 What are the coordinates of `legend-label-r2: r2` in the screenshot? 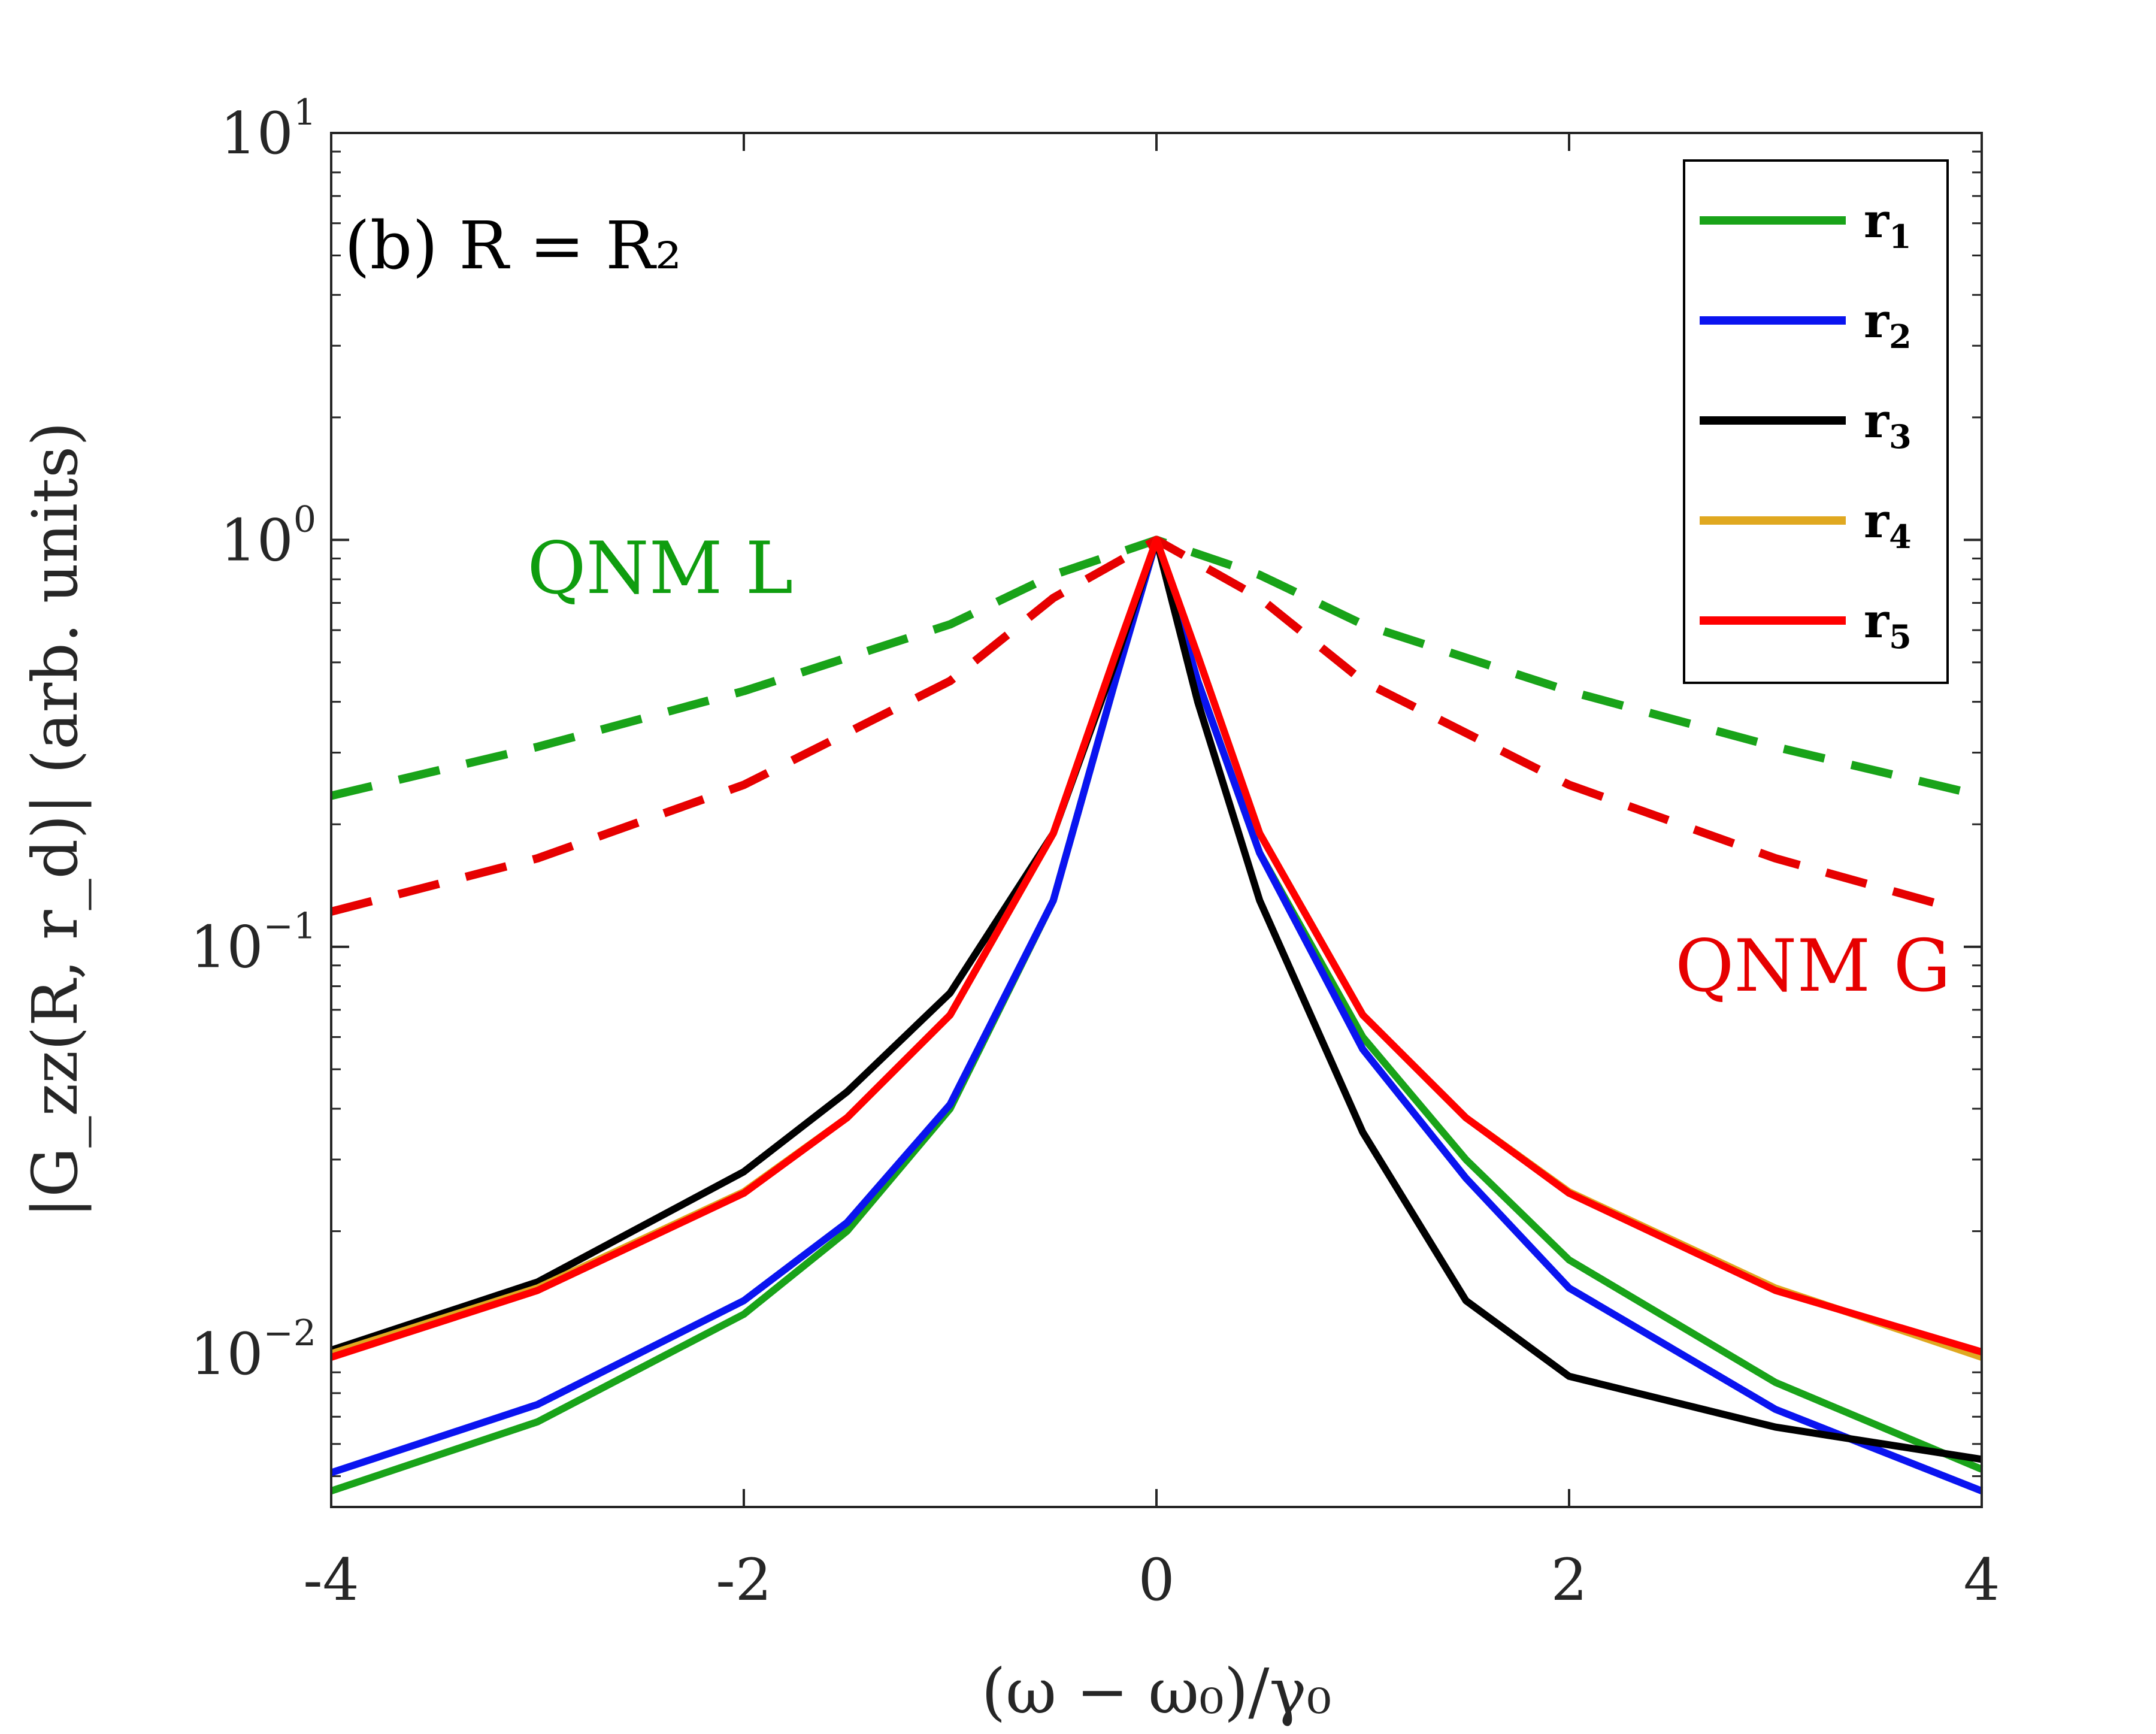 It's located at (1888, 324).